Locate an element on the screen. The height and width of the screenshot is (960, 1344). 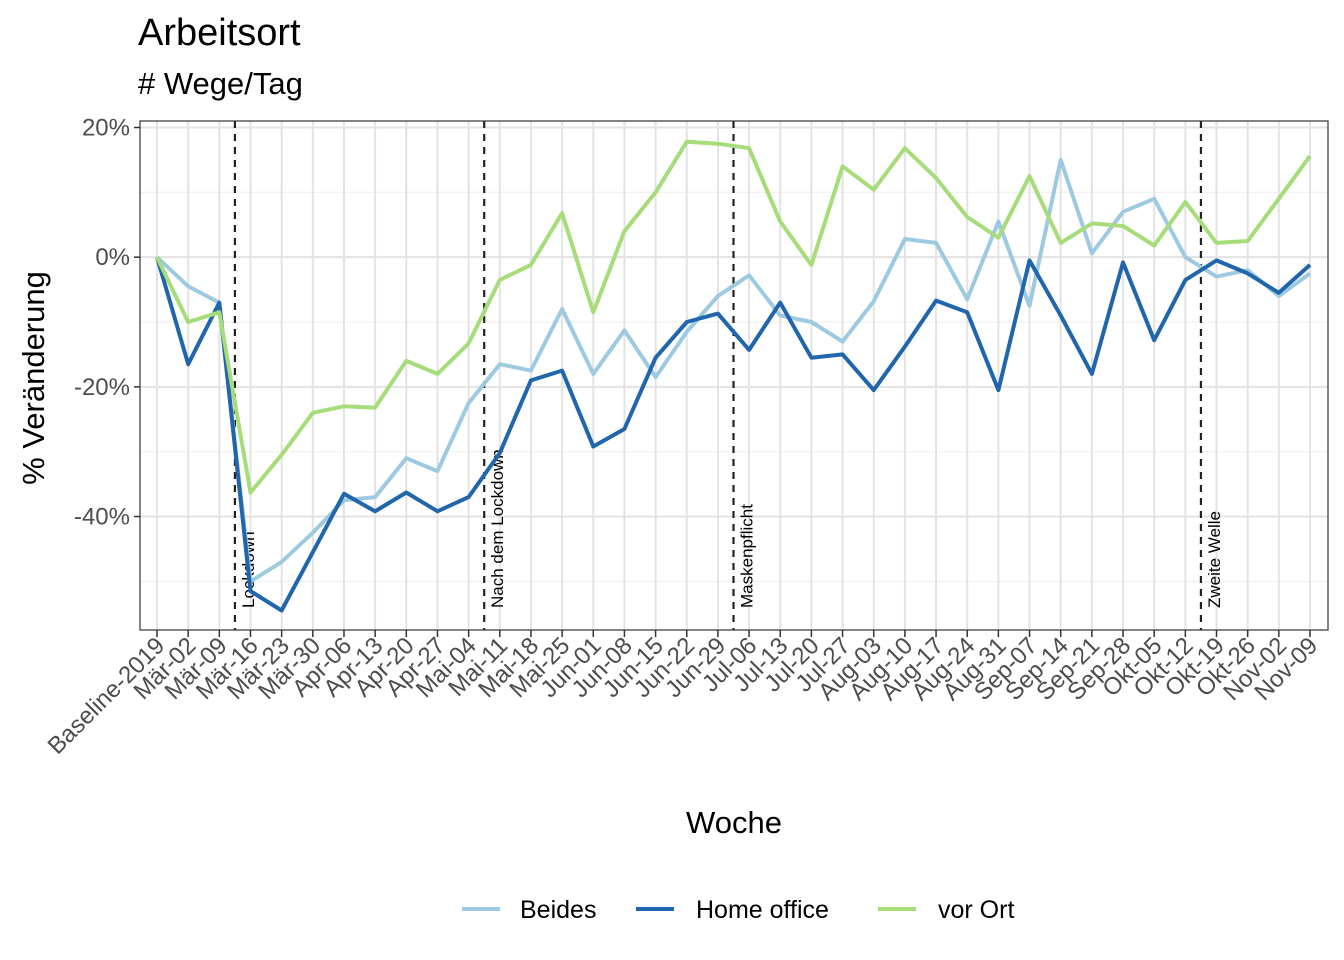
chart-subtitle: # Wege/Tag is located at coordinates (220, 83).